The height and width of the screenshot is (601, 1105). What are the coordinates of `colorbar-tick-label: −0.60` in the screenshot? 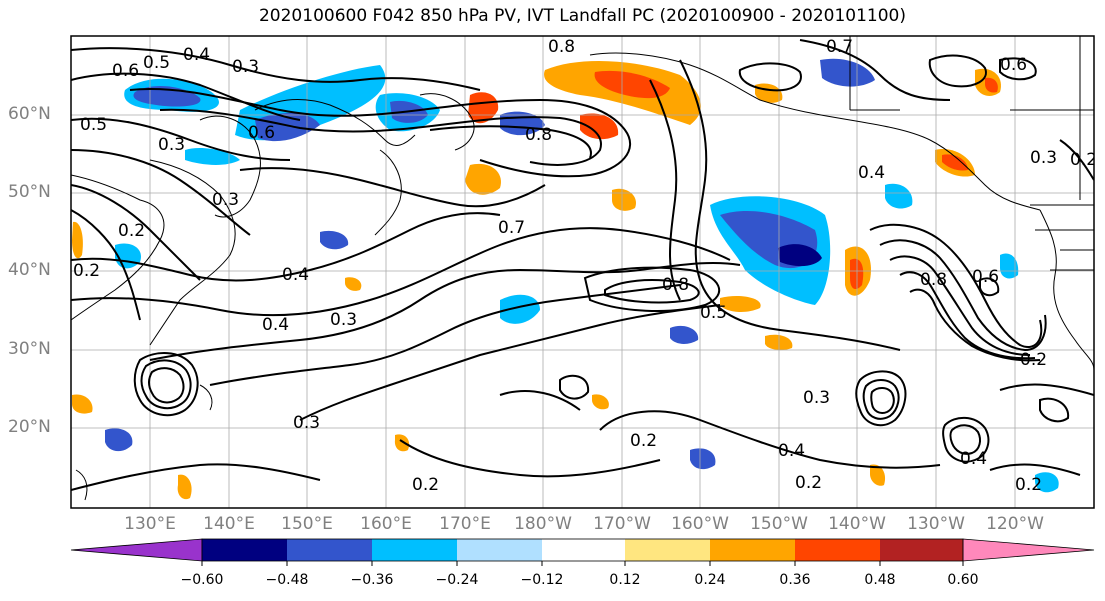 It's located at (202, 580).